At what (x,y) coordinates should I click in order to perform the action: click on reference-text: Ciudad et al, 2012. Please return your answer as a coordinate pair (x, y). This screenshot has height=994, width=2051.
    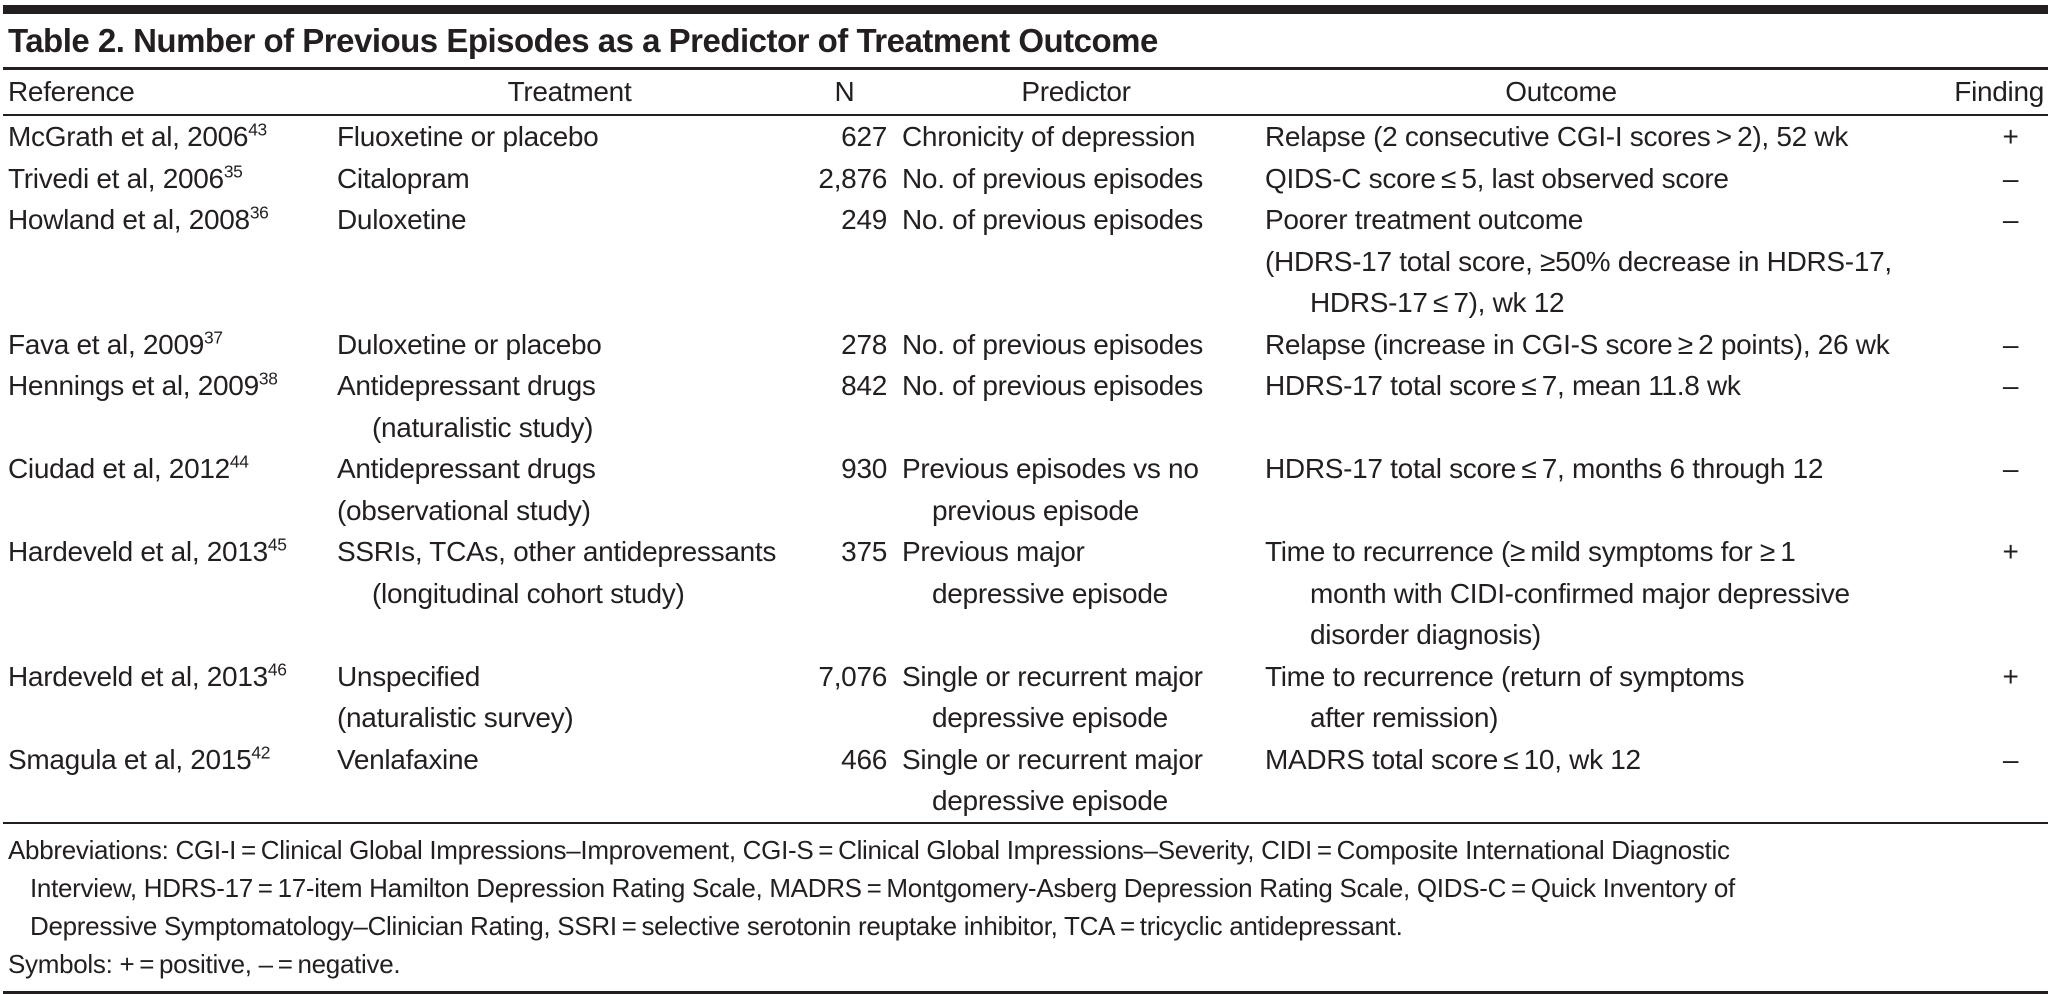
    Looking at the image, I should click on (119, 468).